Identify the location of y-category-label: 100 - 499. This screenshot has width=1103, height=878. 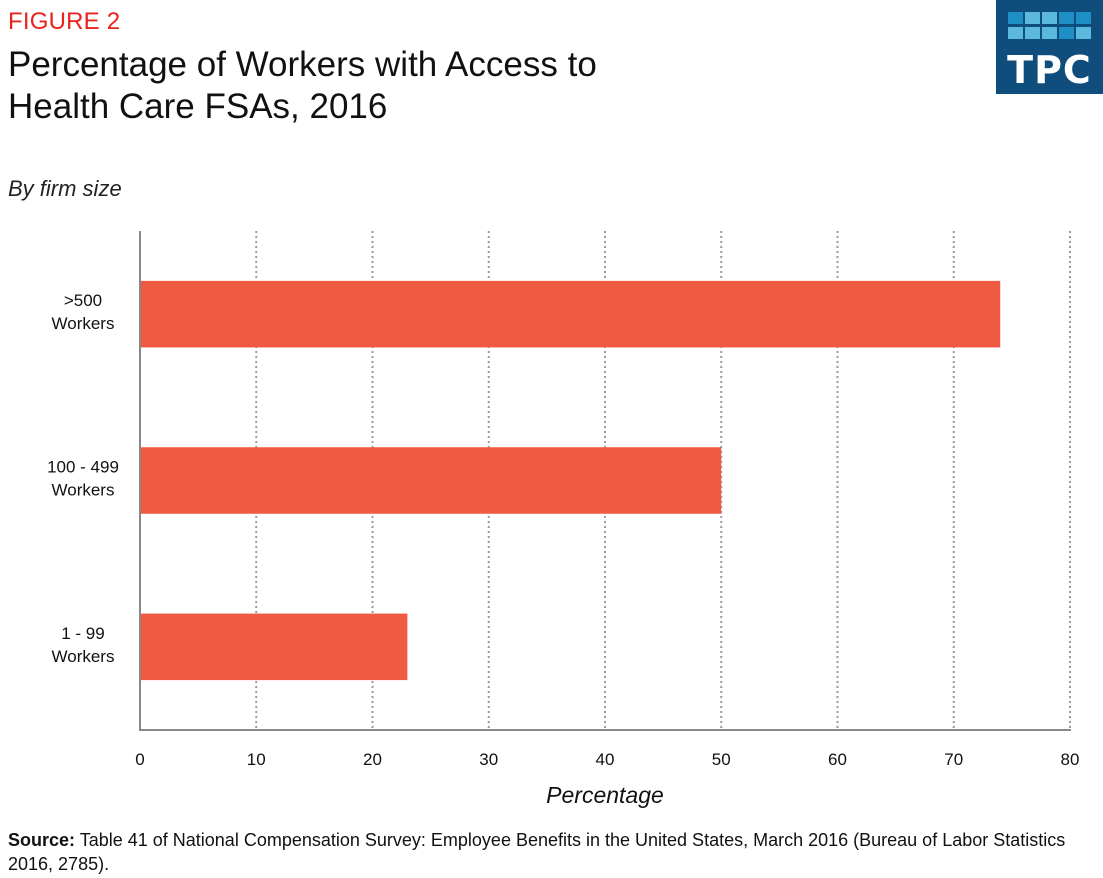
(83, 467).